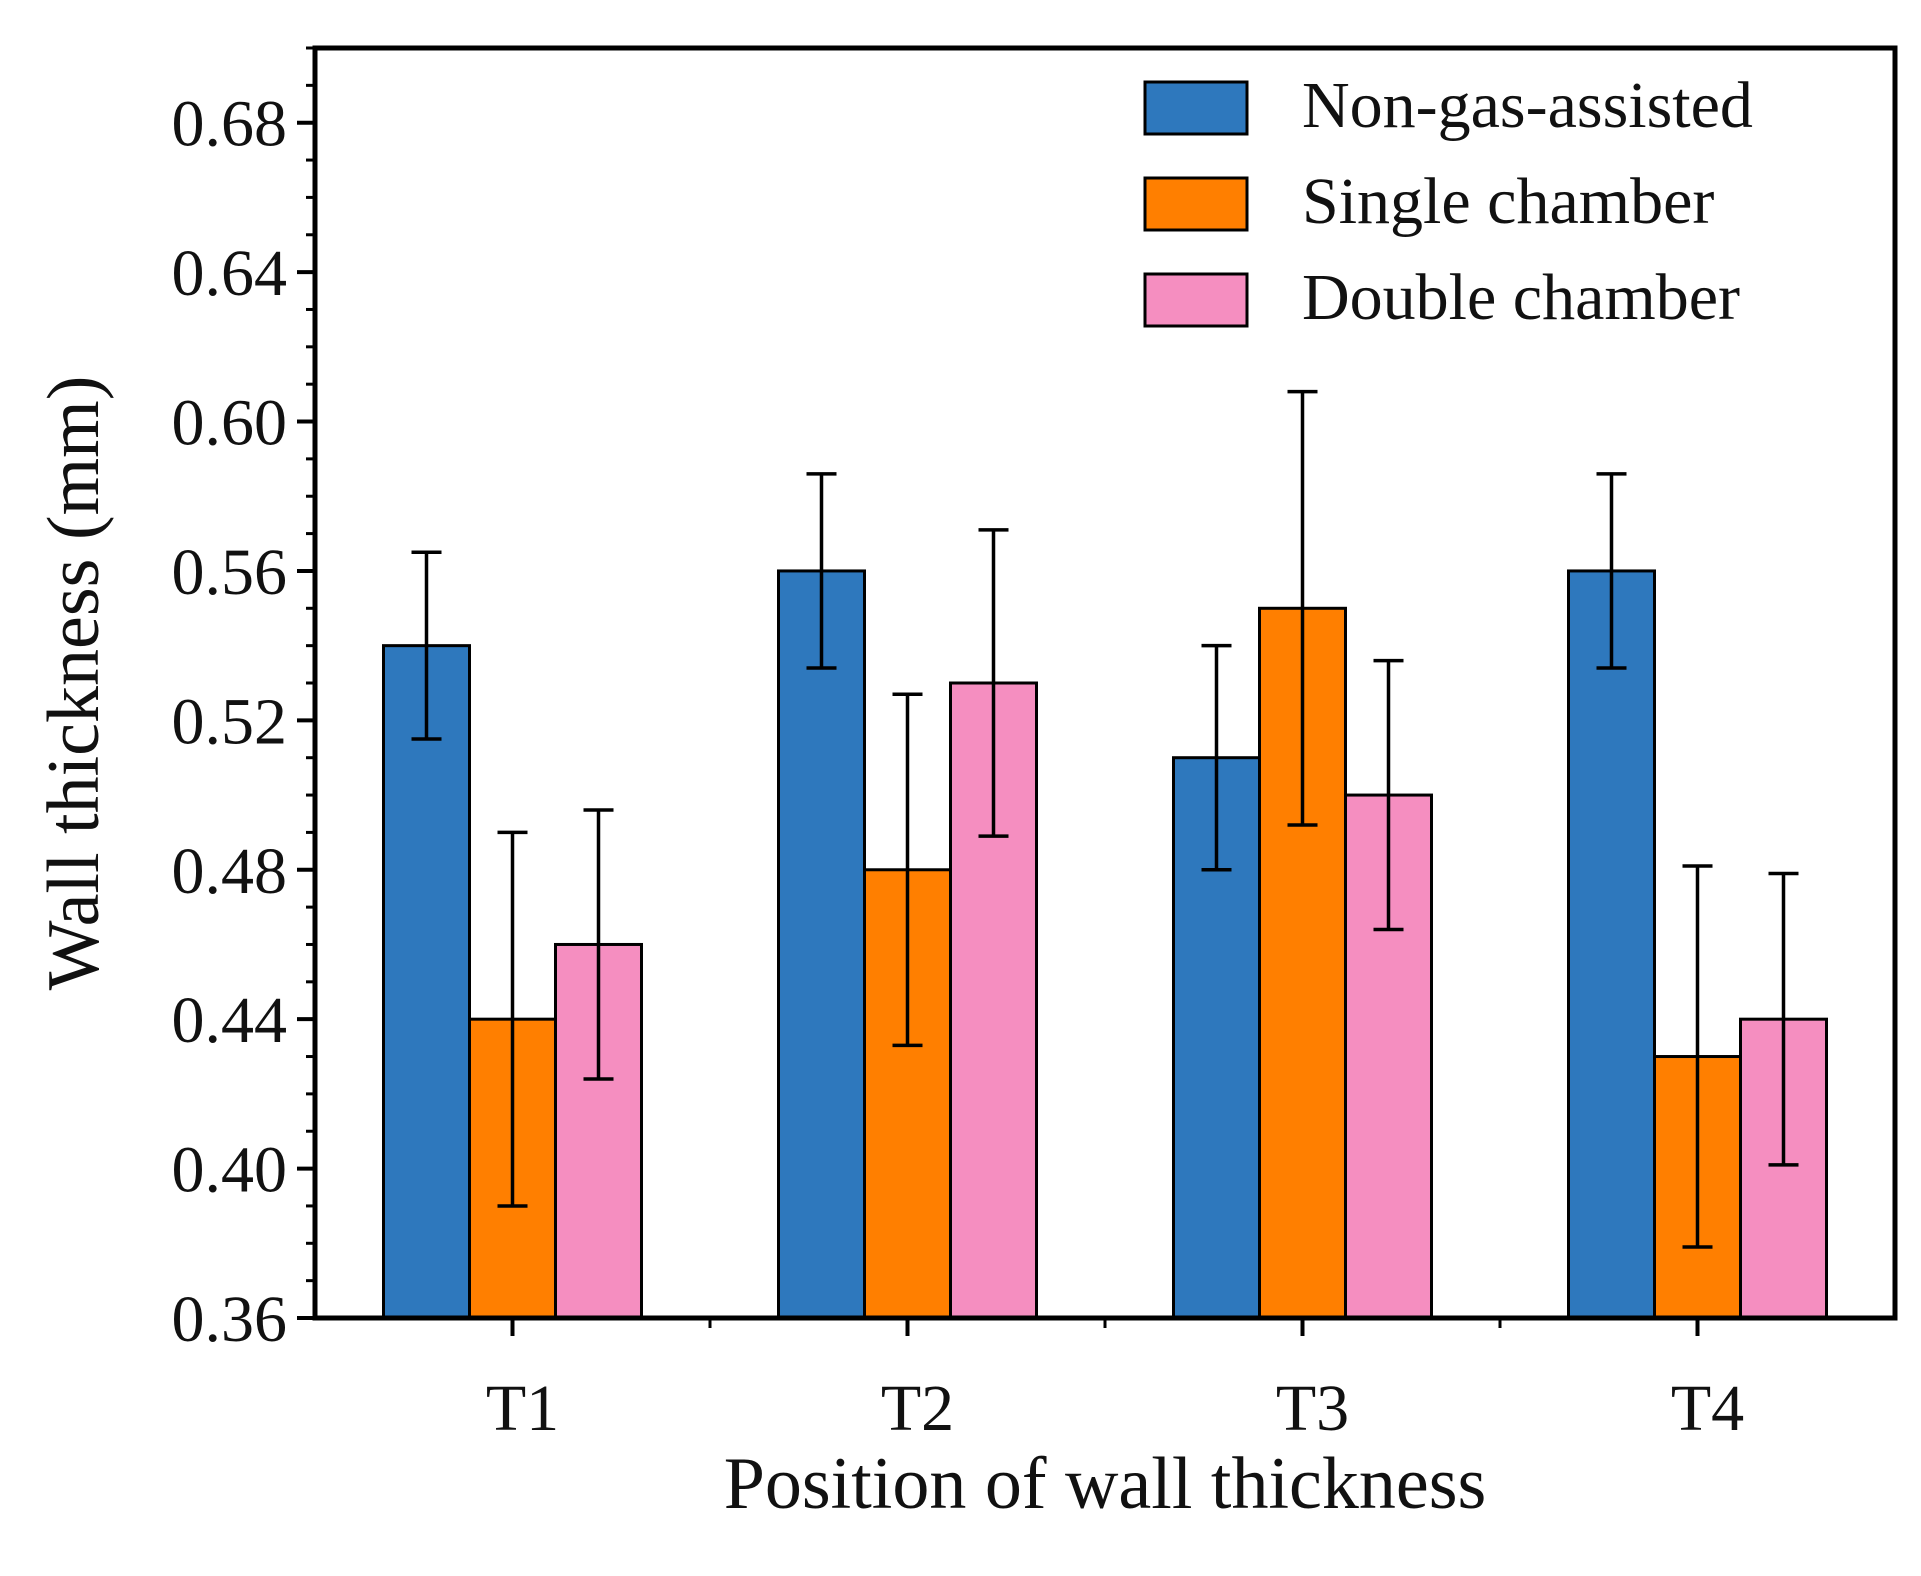 The width and height of the screenshot is (1921, 1576). Describe the element at coordinates (1527, 105) in the screenshot. I see `legend-label: Non-gas-assisted` at that location.